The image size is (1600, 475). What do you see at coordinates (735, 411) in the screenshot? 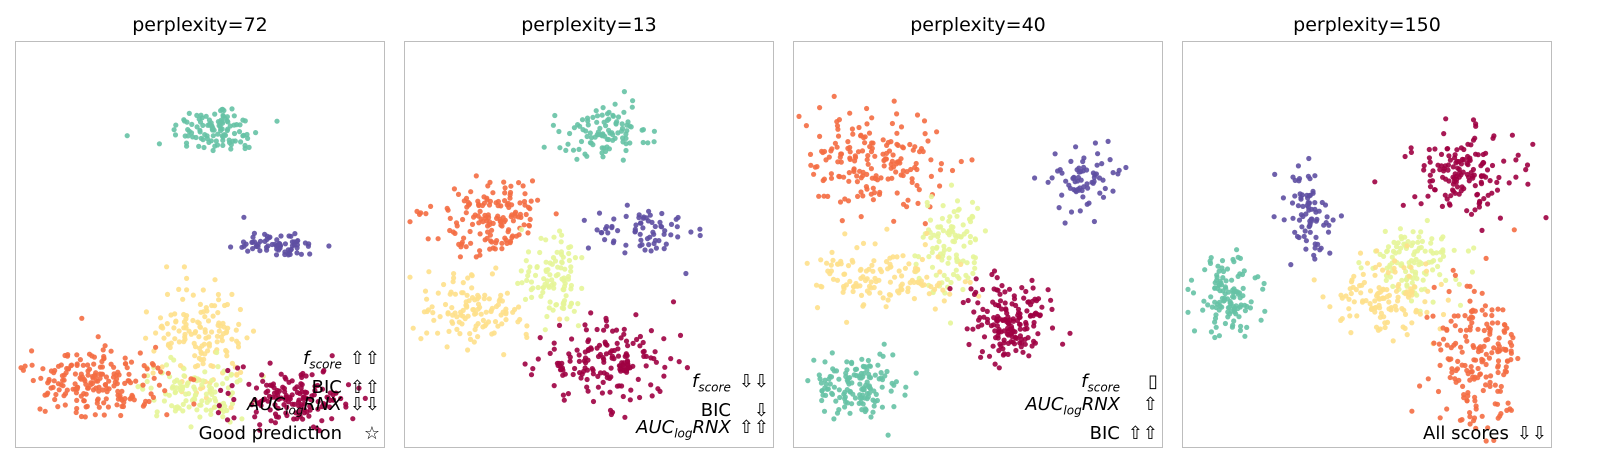
I see `score-annotation: BIC ⇩` at bounding box center [735, 411].